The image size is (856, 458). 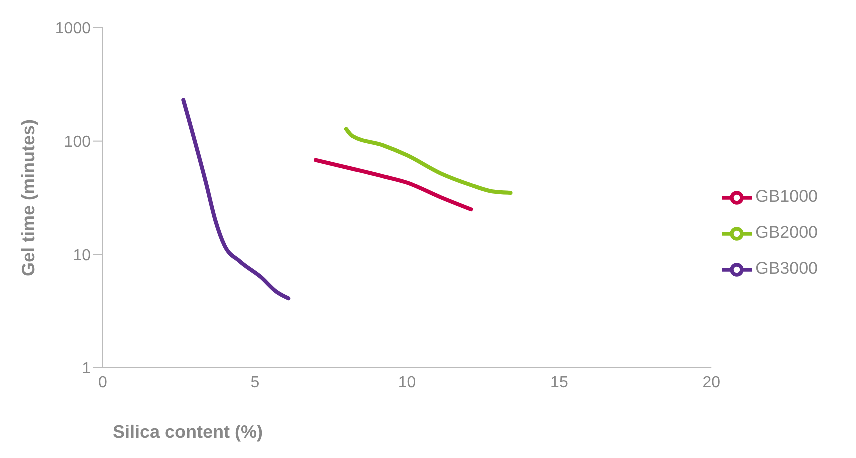 What do you see at coordinates (188, 432) in the screenshot?
I see `x-axis-title: Silica content (%)` at bounding box center [188, 432].